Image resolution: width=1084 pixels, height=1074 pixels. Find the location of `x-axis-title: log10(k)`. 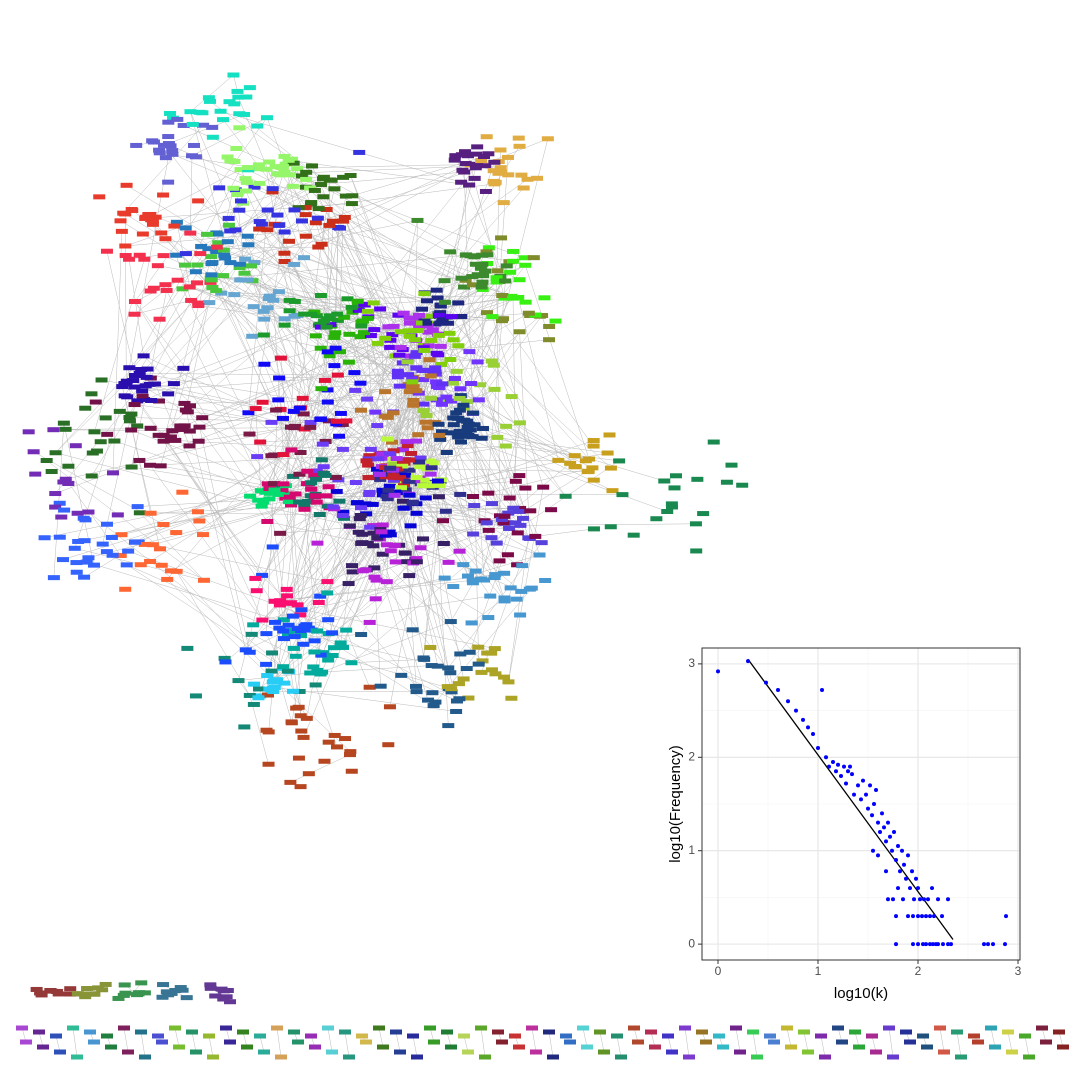

x-axis-title: log10(k) is located at coordinates (861, 993).